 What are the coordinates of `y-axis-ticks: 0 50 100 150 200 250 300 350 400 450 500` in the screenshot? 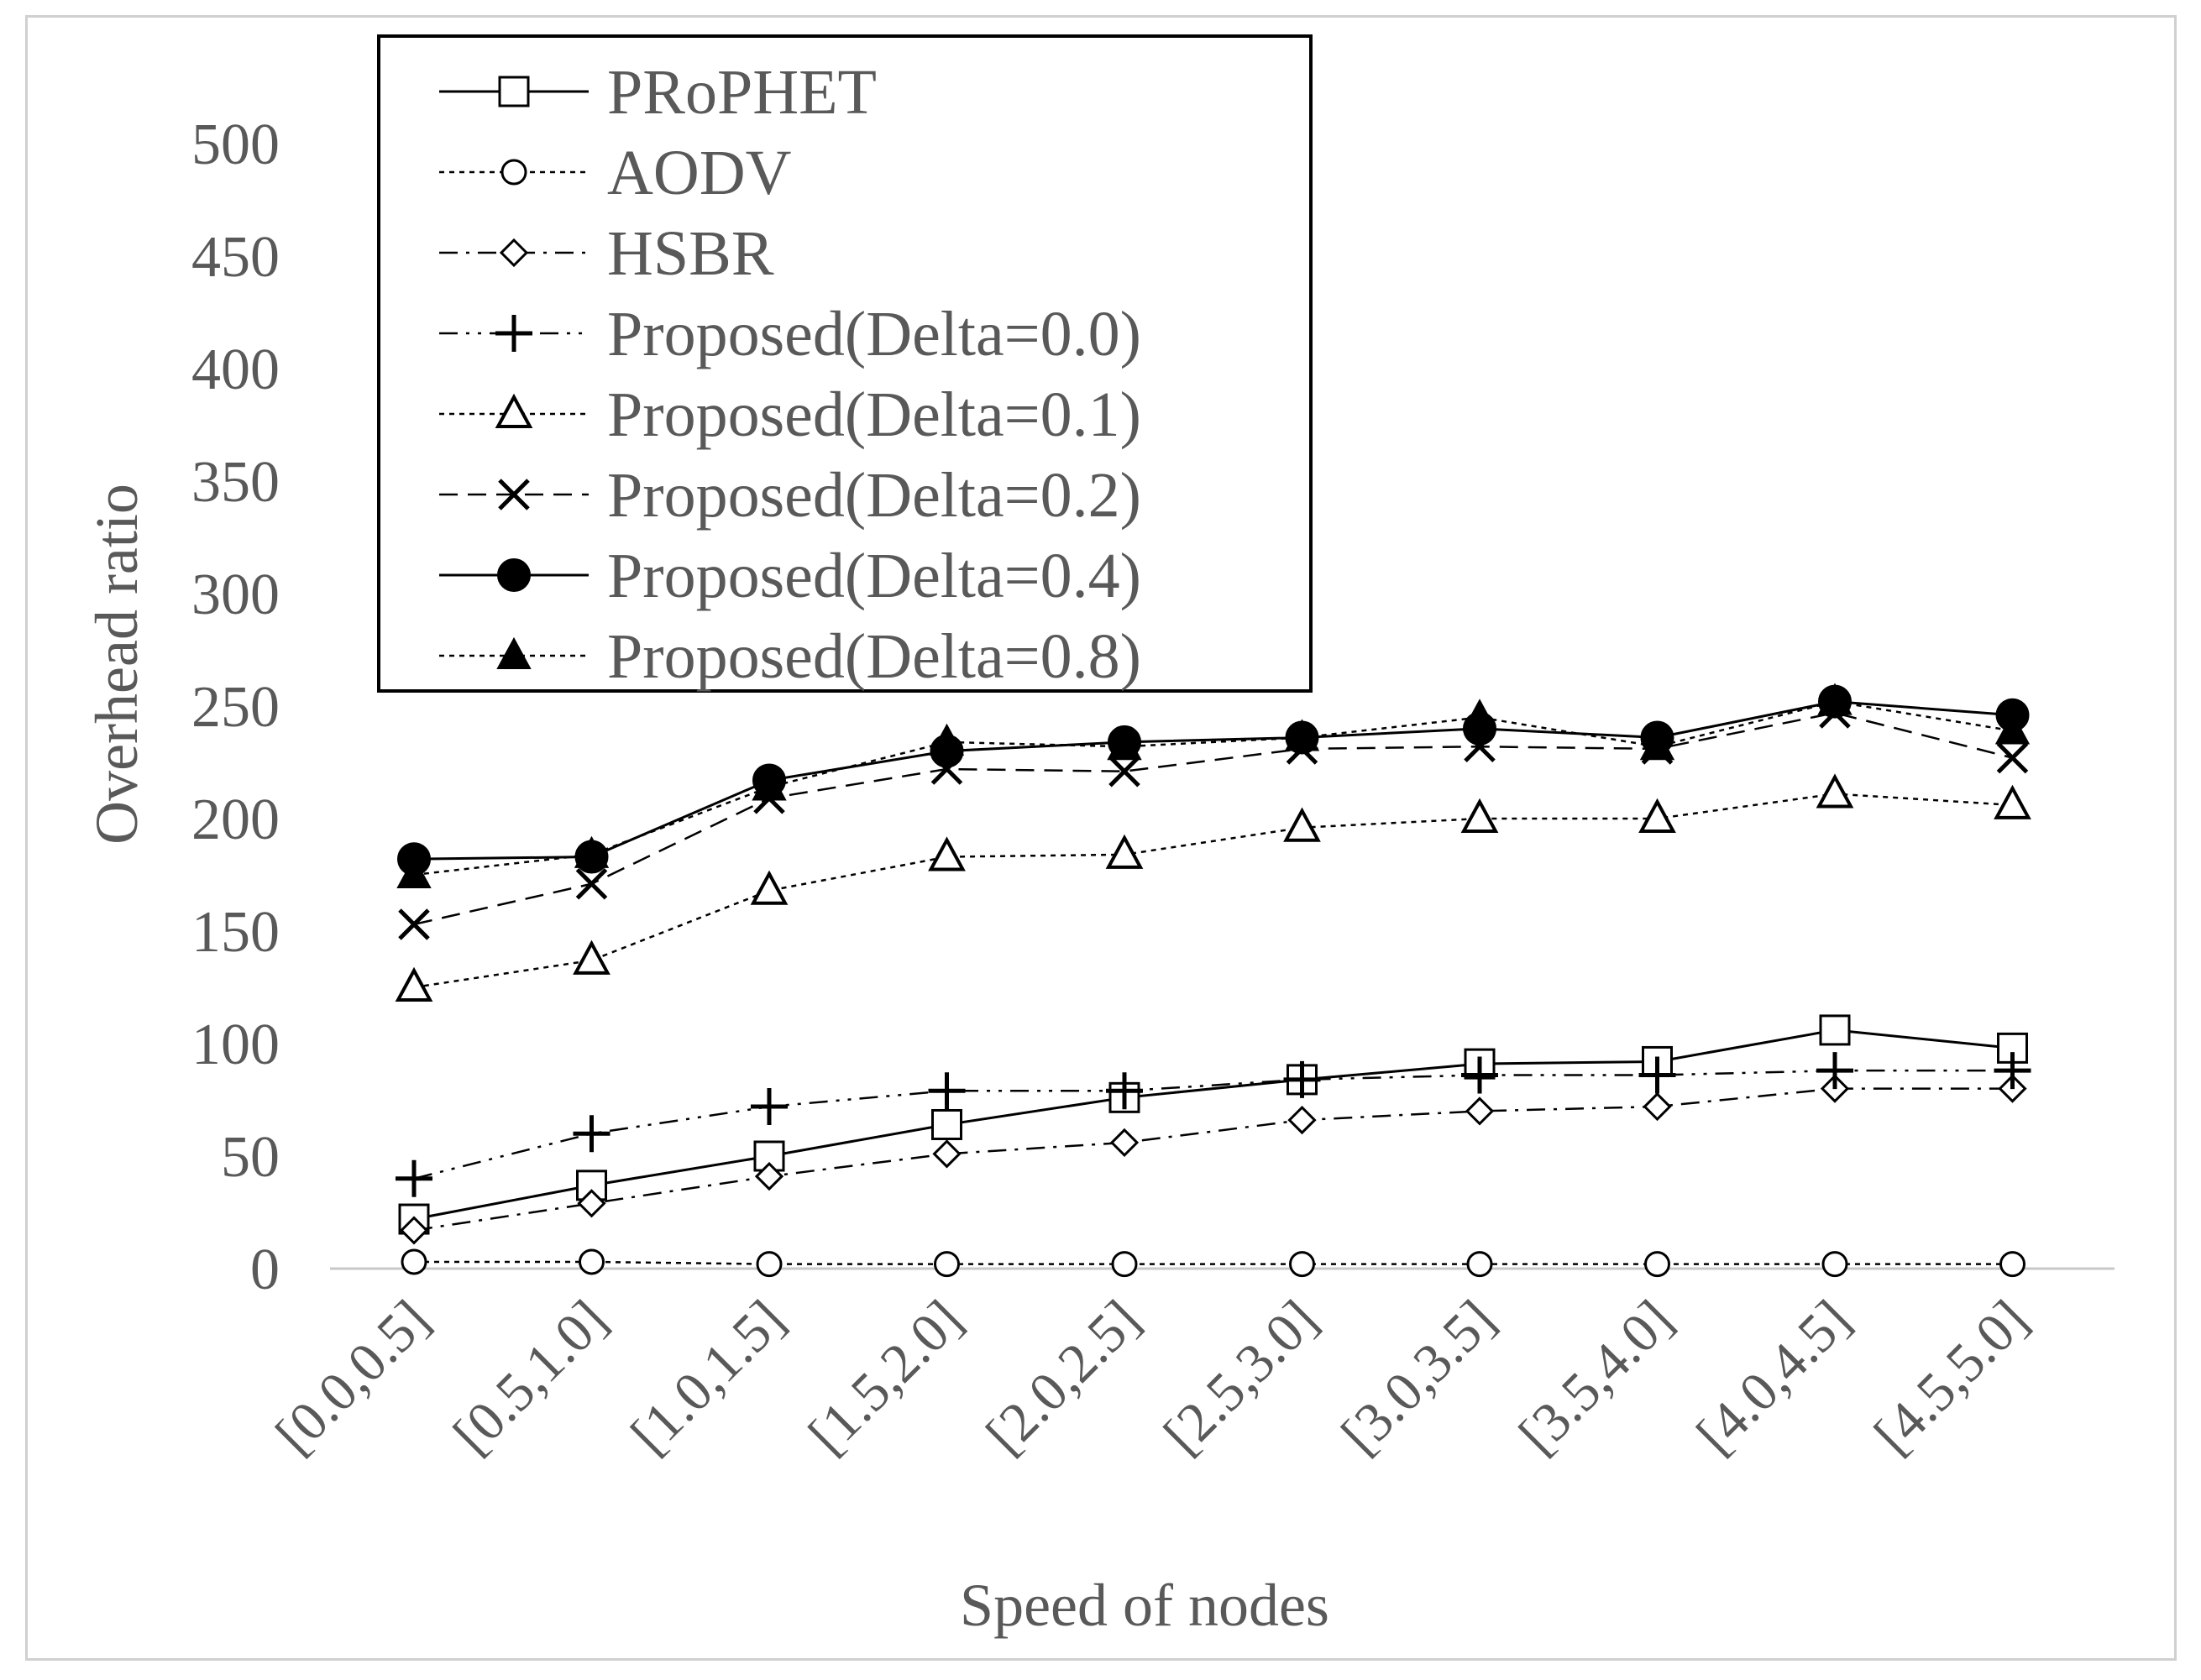 It's located at (235, 707).